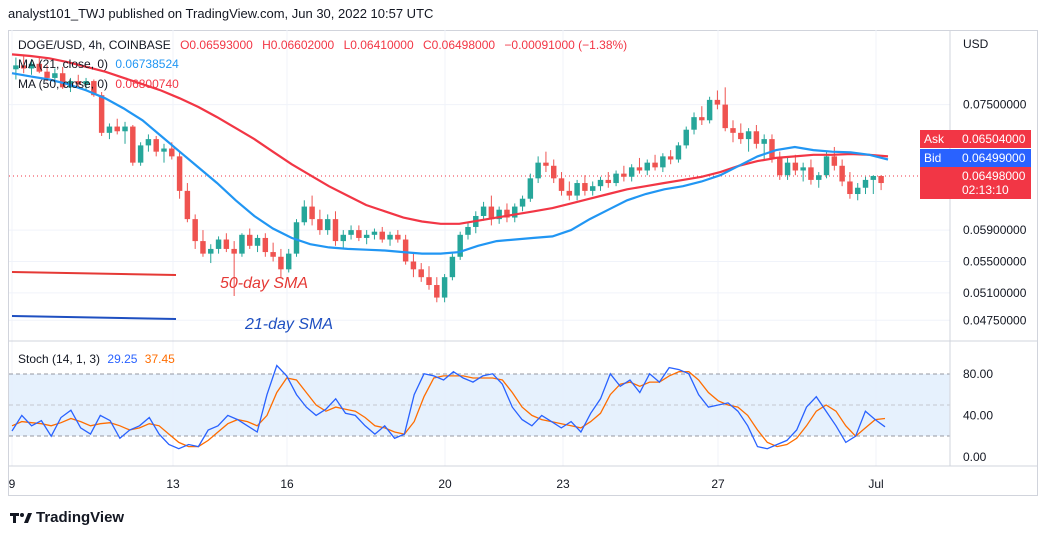  What do you see at coordinates (12, 484) in the screenshot?
I see `time-tick-label: 9` at bounding box center [12, 484].